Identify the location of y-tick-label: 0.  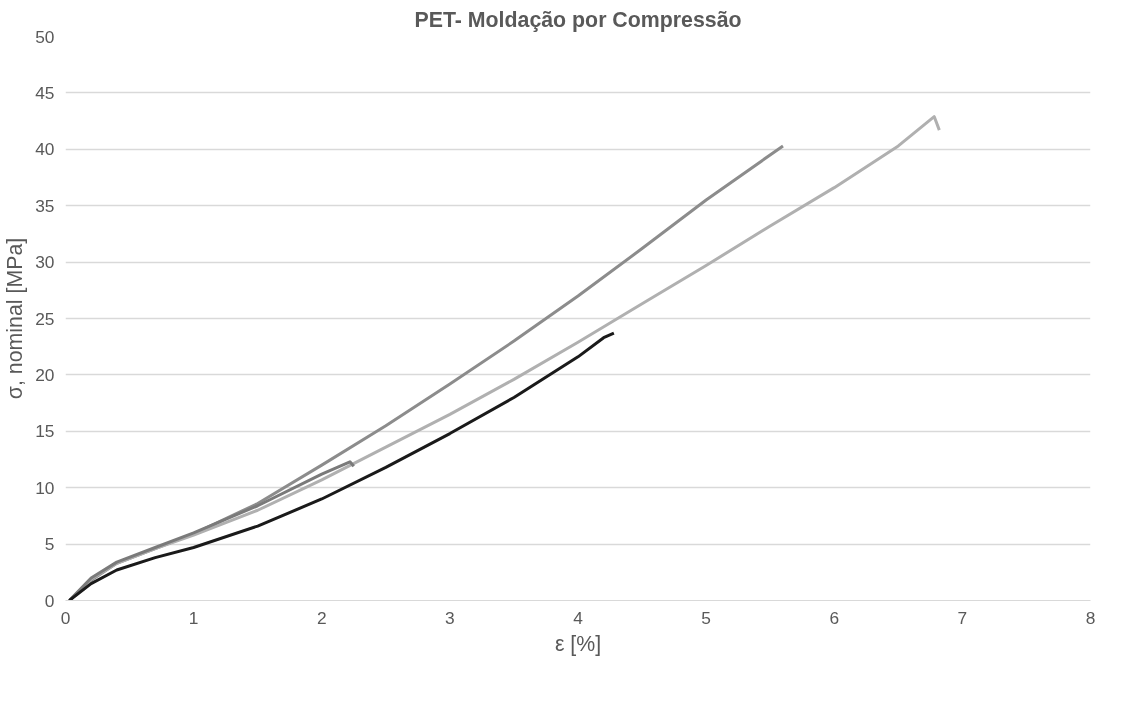
(49, 600).